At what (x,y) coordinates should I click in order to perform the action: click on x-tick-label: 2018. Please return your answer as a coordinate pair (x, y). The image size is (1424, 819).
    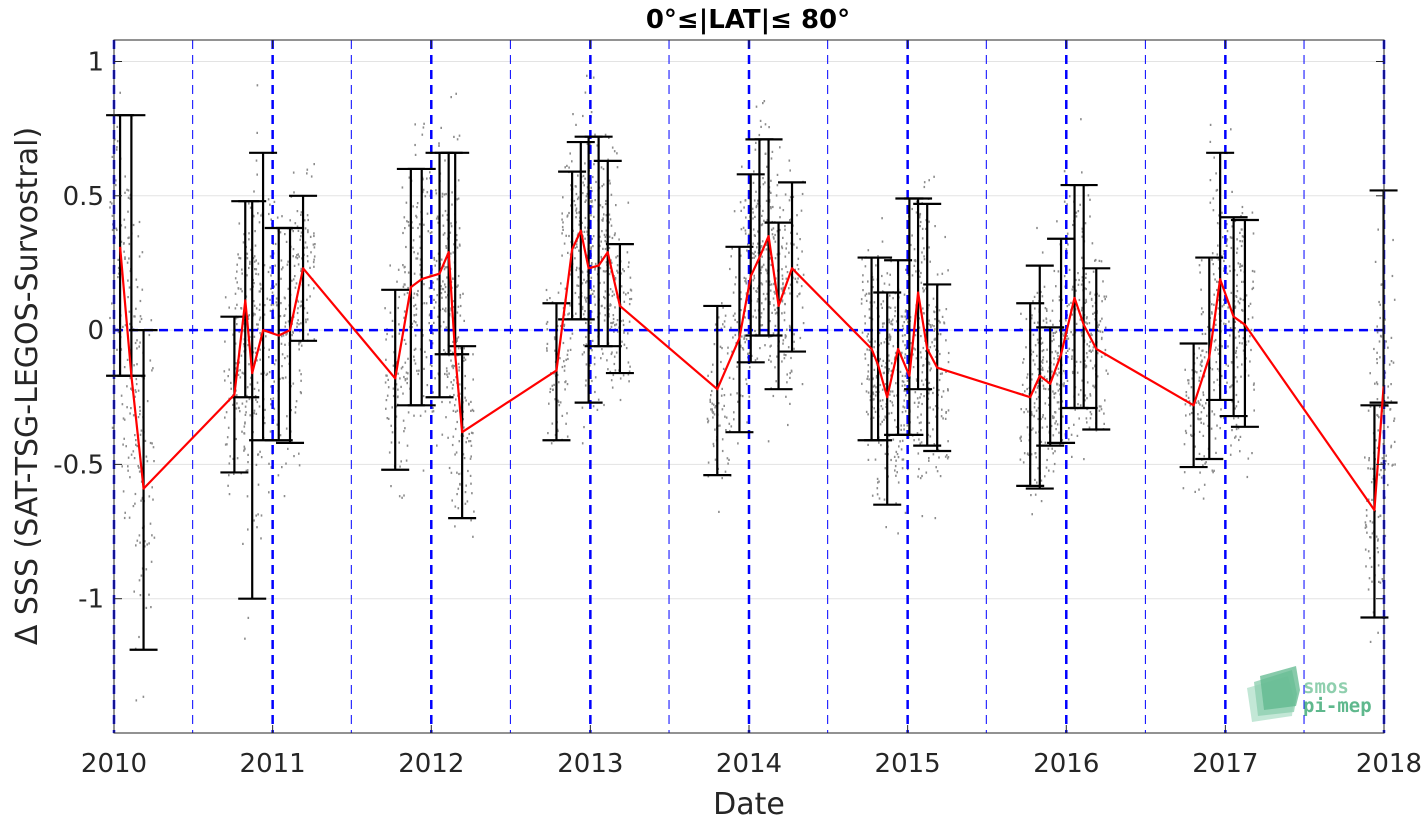
    Looking at the image, I should click on (1389, 764).